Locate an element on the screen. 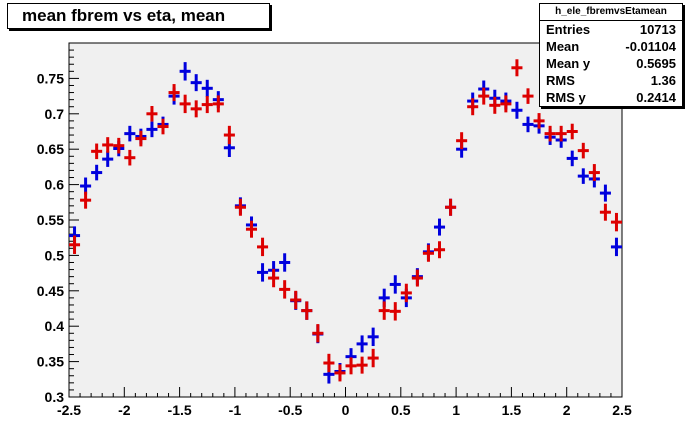  x-tick-label: 2 is located at coordinates (567, 410).